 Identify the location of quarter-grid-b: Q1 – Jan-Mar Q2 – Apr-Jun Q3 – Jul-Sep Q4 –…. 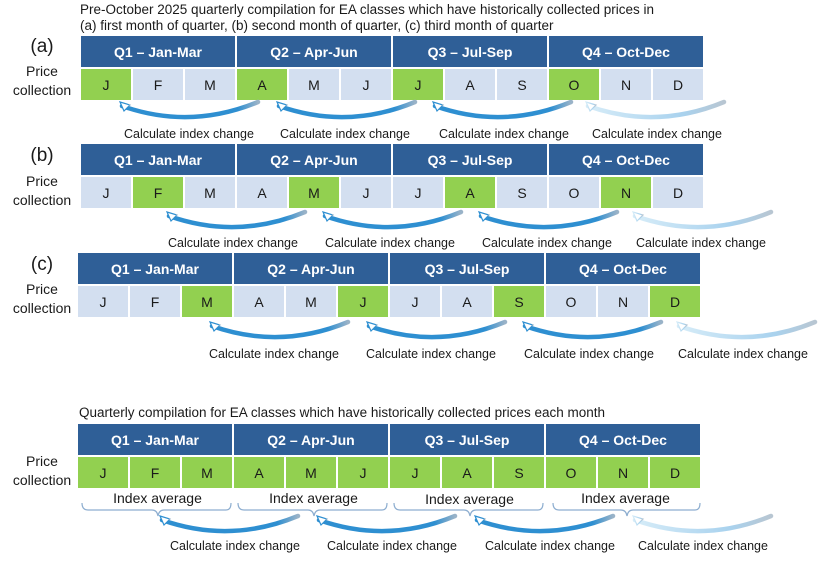
(392, 176).